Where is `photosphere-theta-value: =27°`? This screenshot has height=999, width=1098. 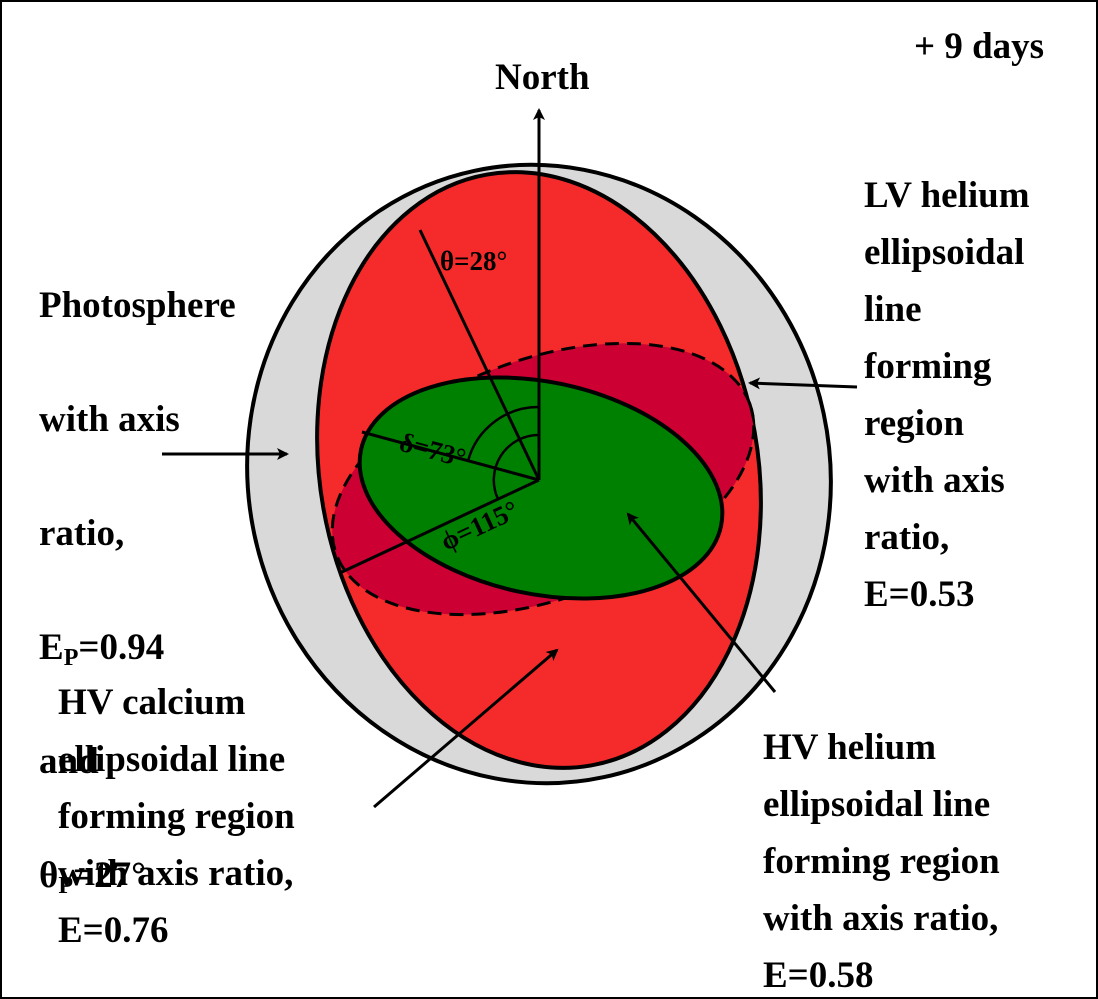 photosphere-theta-value: =27° is located at coordinates (109, 875).